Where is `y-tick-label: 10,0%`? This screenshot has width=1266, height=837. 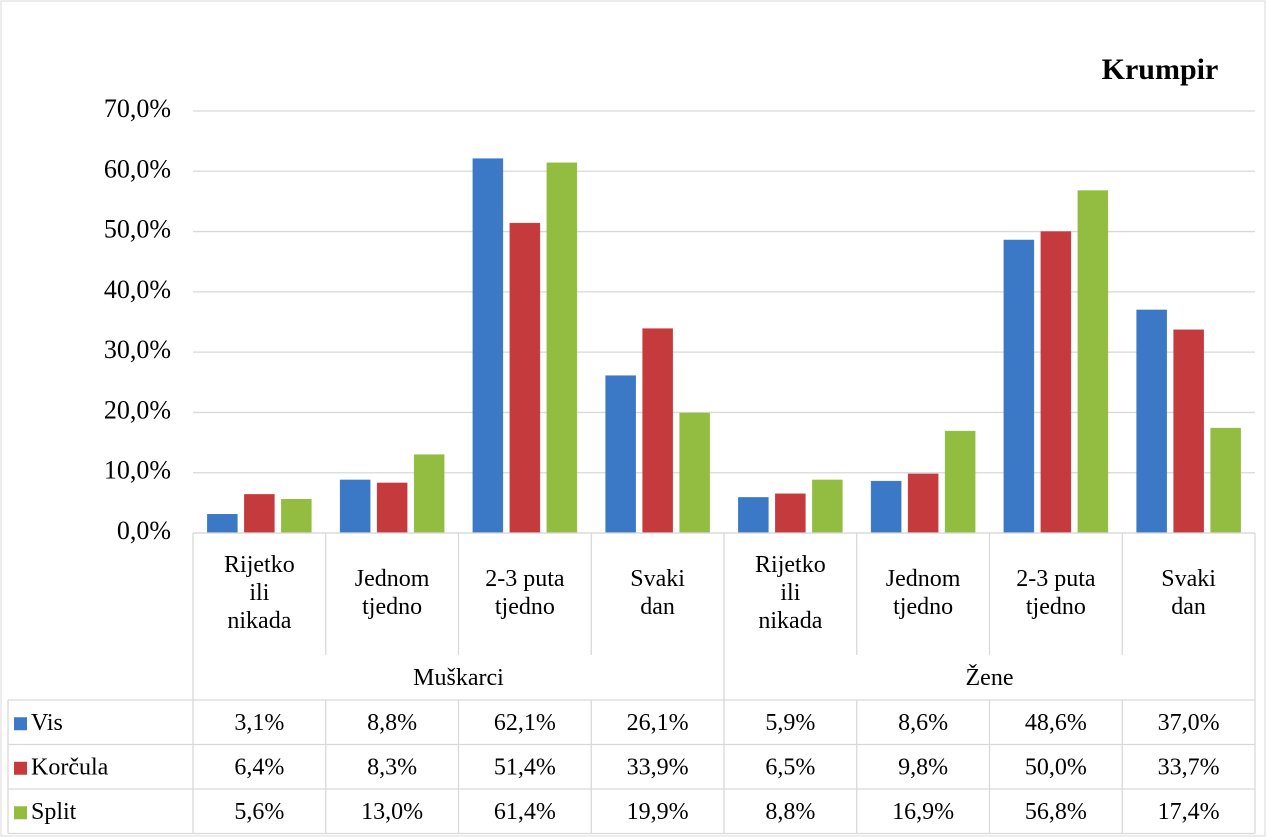 y-tick-label: 10,0% is located at coordinates (137, 470).